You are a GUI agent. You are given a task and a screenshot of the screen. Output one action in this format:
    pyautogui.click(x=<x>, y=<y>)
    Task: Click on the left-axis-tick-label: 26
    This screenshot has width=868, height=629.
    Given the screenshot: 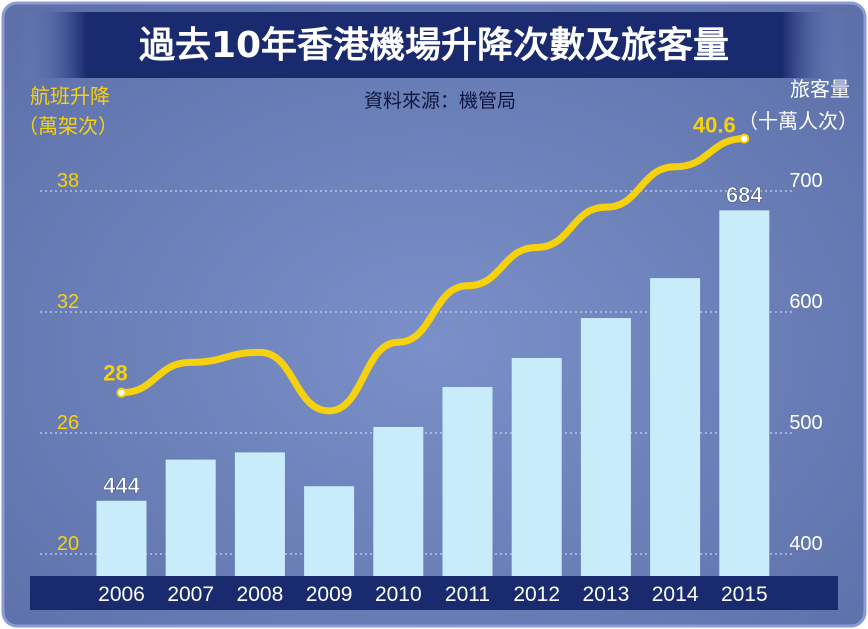 What is the action you would take?
    pyautogui.click(x=68, y=423)
    